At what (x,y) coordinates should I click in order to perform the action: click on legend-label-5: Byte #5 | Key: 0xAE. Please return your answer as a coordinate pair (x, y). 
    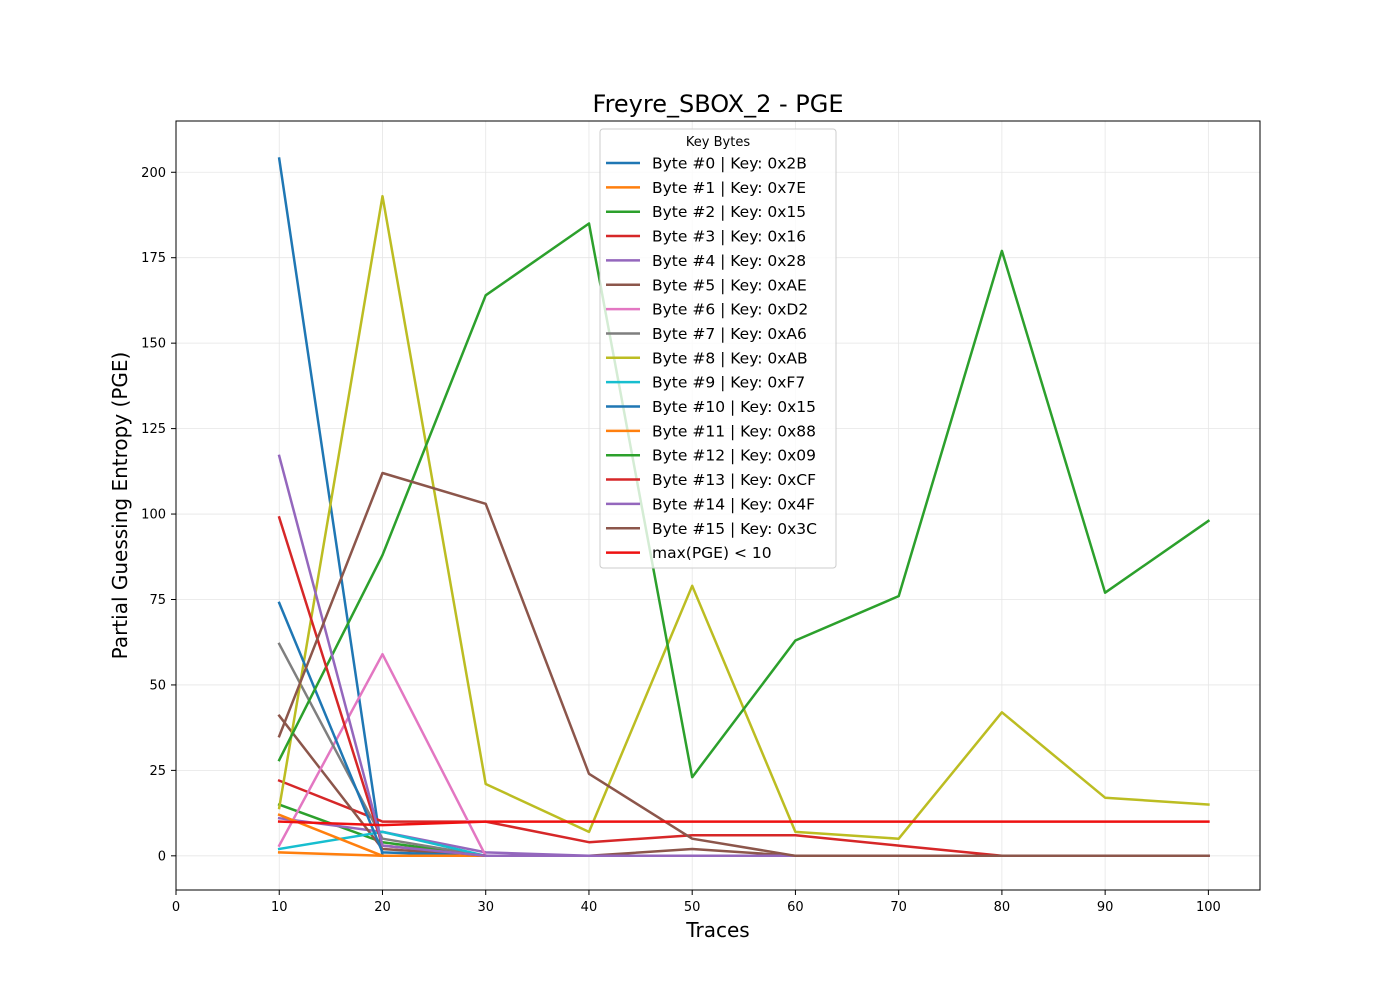
    Looking at the image, I should click on (729, 285).